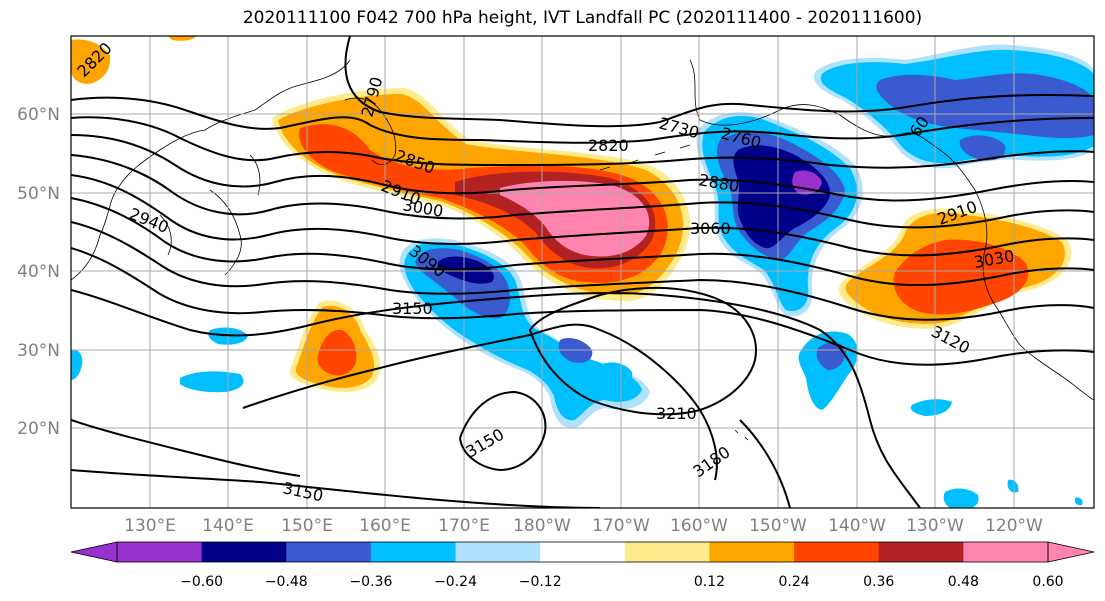 Image resolution: width=1105 pixels, height=601 pixels. Describe the element at coordinates (455, 582) in the screenshot. I see `colorbar-tick-label: −0.24` at that location.